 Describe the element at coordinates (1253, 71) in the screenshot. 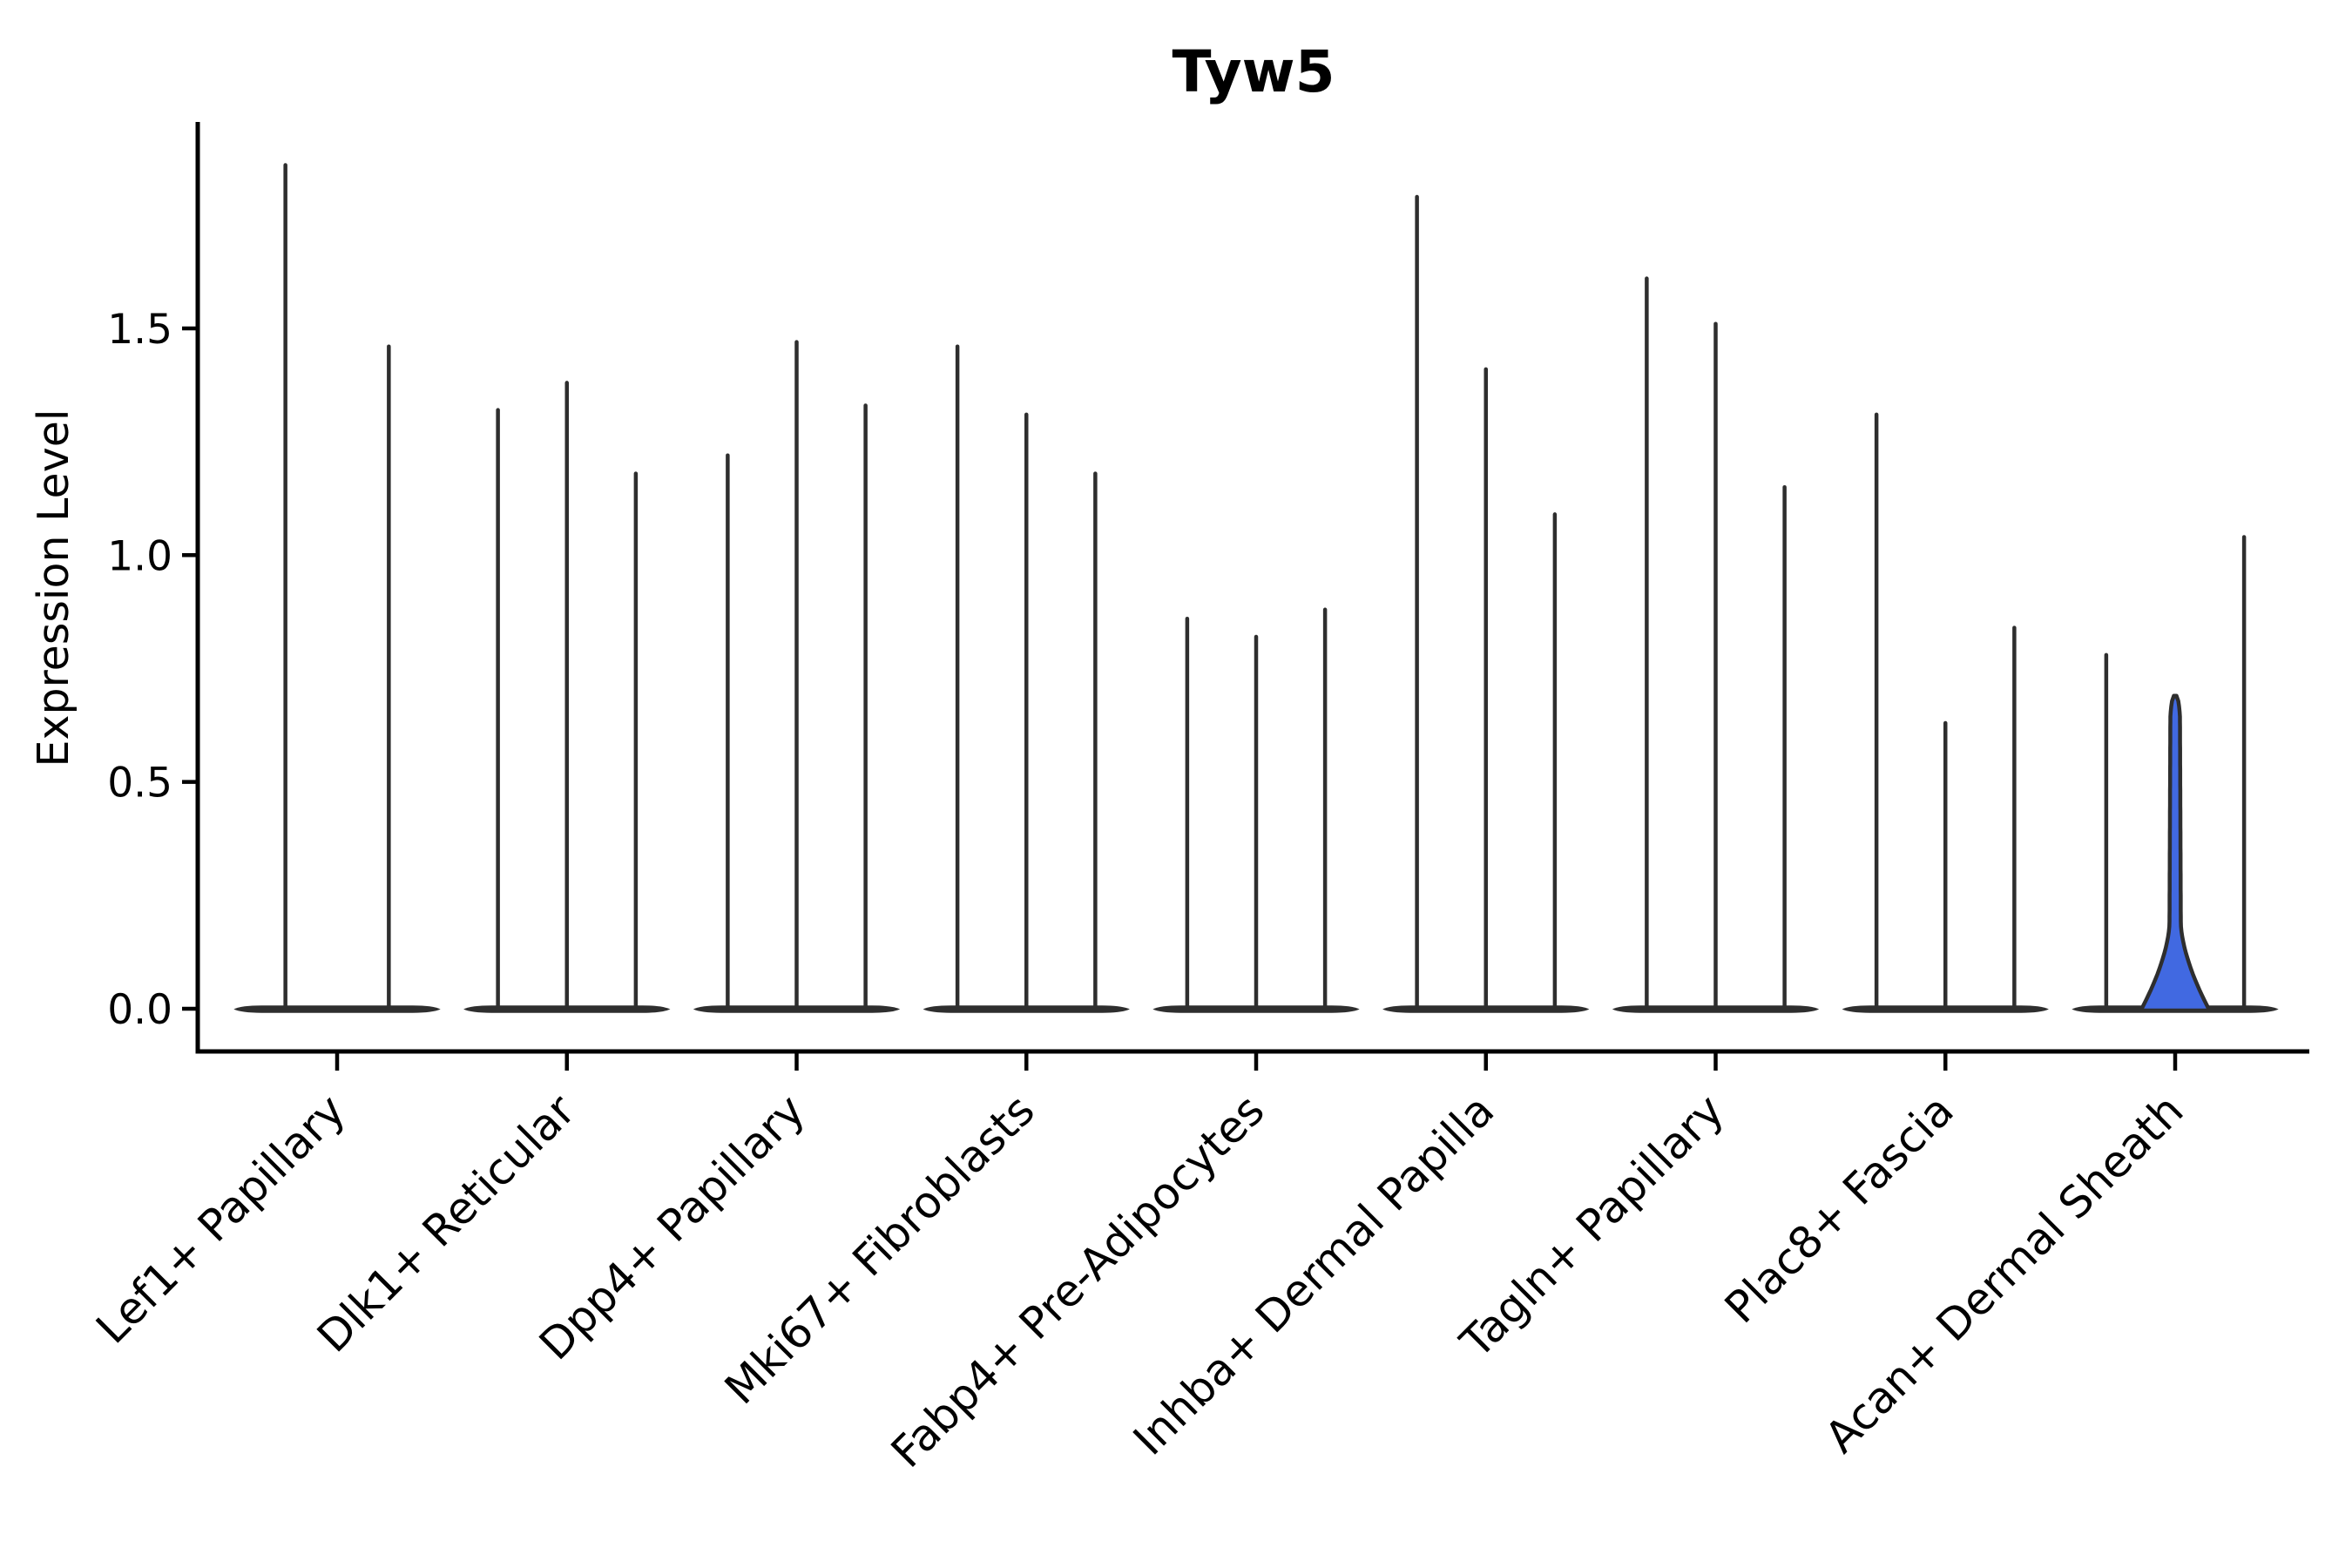

I see `plot-title: Tyw5` at that location.